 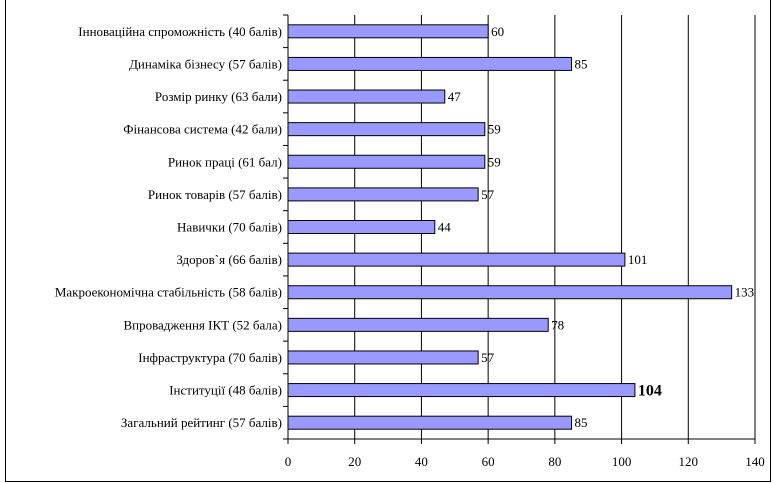 I want to click on category-label: Ринок праці (61 бал), so click(x=225, y=161).